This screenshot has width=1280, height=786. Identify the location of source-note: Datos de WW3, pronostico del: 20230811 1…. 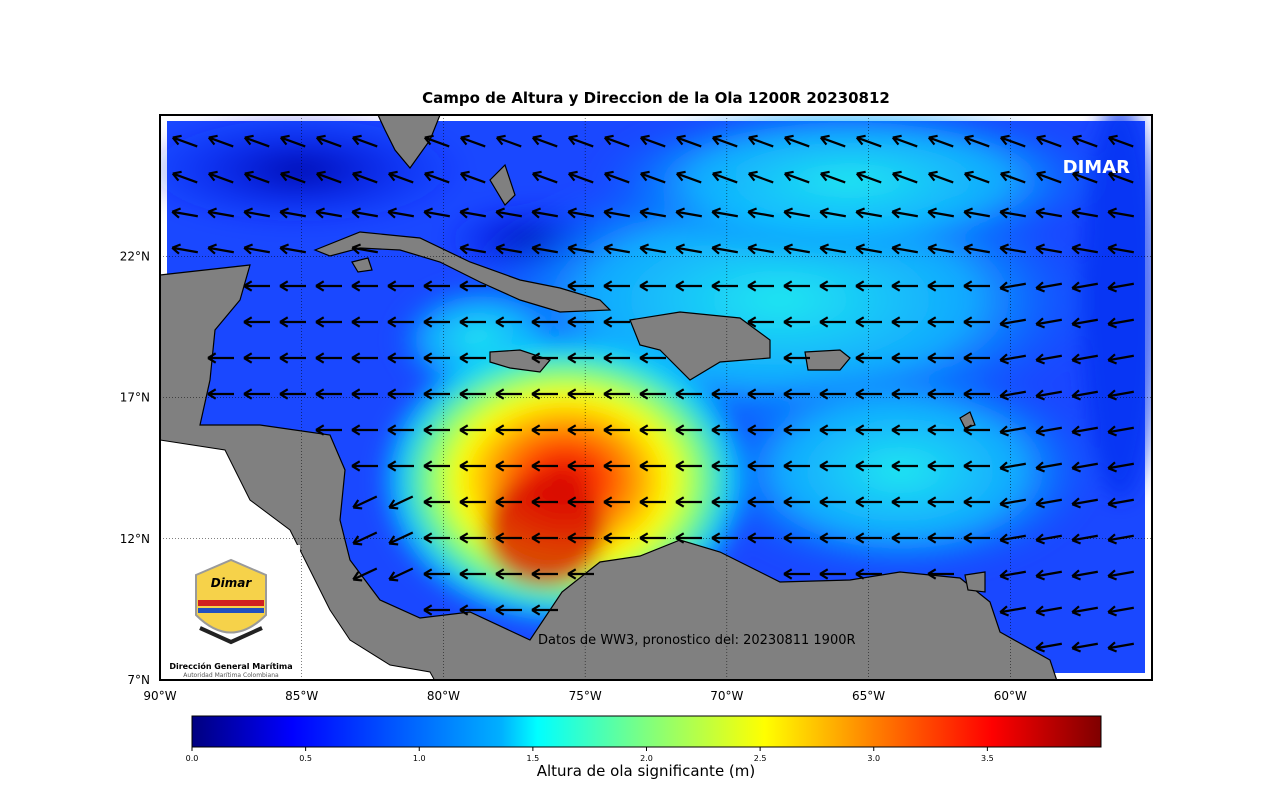
(697, 640).